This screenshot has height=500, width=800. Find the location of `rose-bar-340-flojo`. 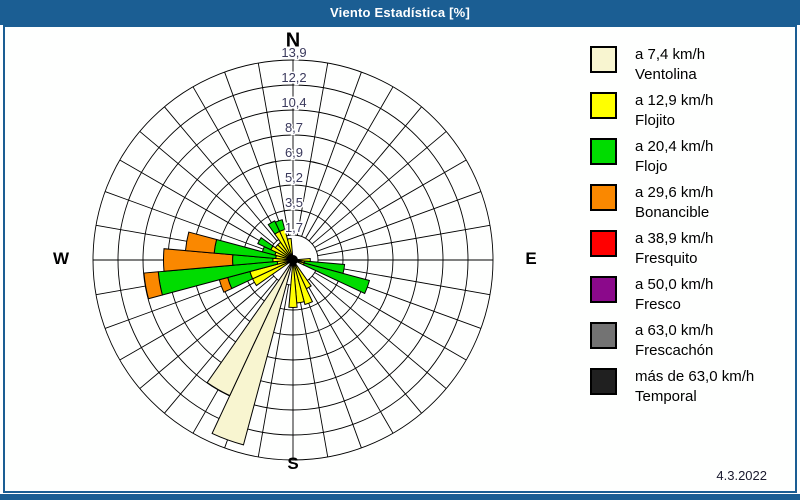

rose-bar-340-flojo is located at coordinates (280, 225).